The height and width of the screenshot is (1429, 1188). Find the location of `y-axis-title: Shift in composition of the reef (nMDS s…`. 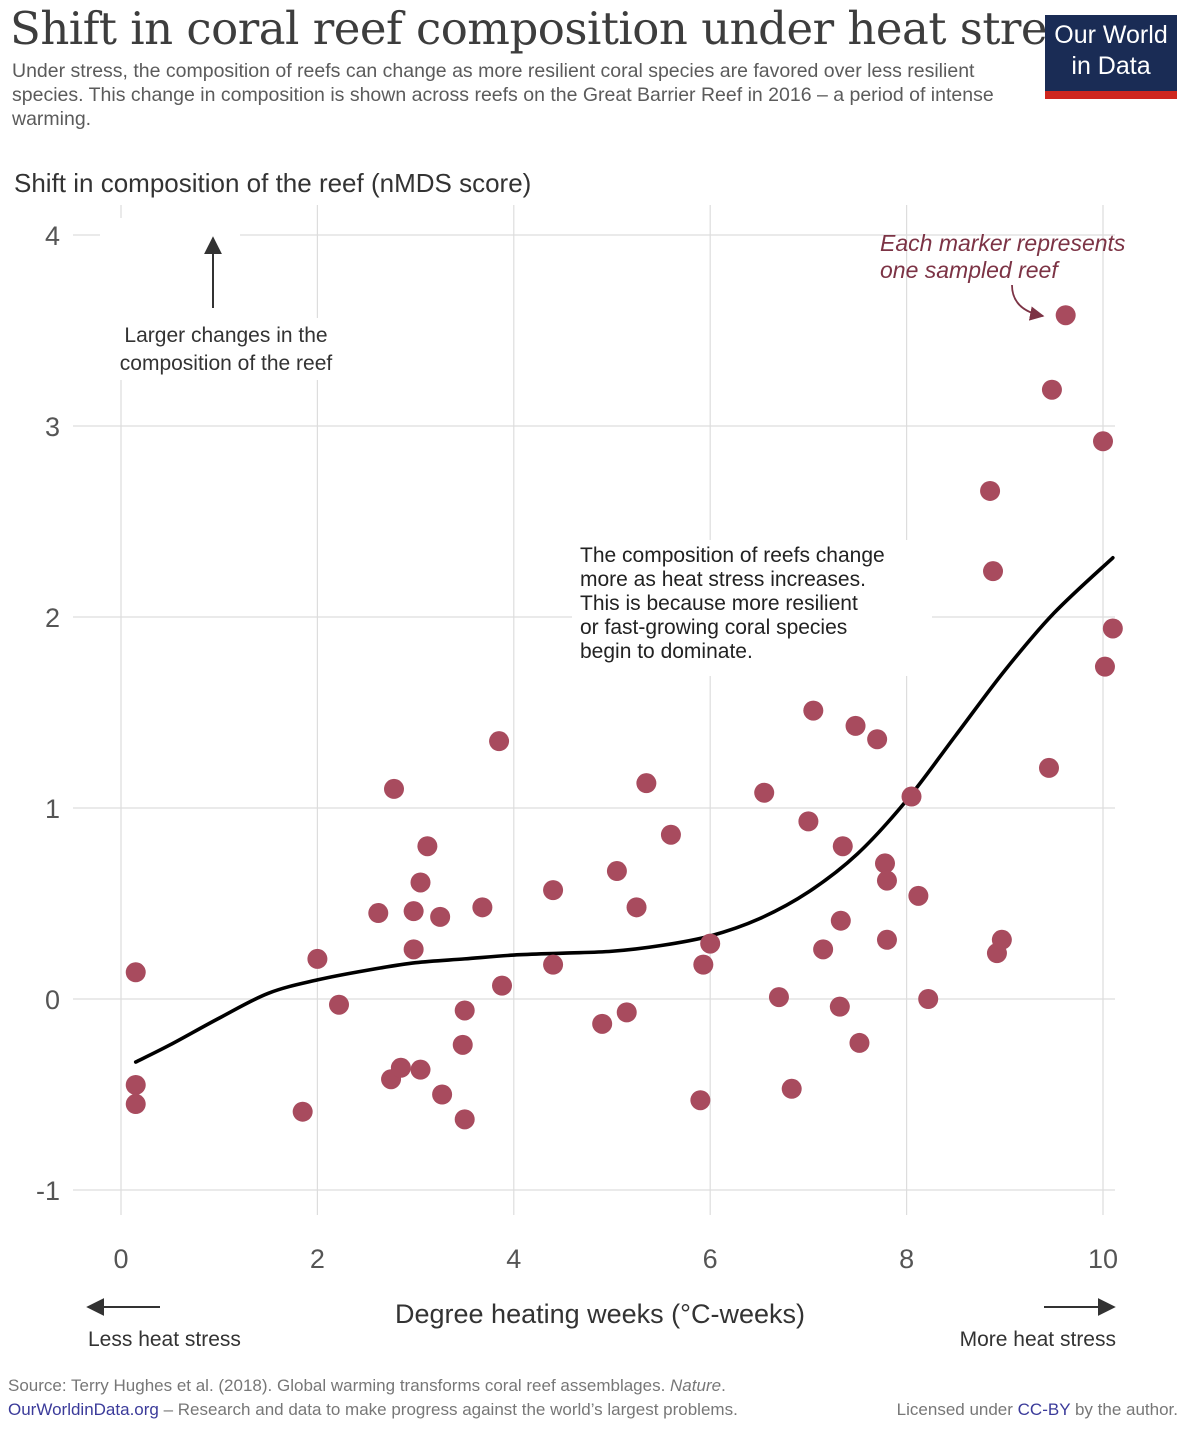

y-axis-title: Shift in composition of the reef (nMDS s… is located at coordinates (273, 183).